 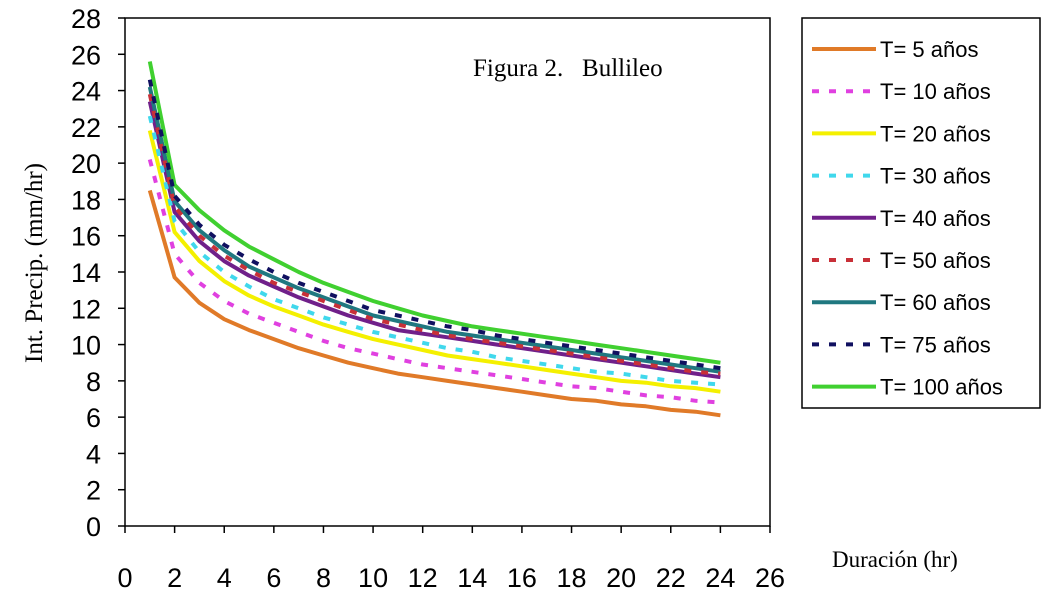 What do you see at coordinates (935, 344) in the screenshot?
I see `legend-label: T= 75 años` at bounding box center [935, 344].